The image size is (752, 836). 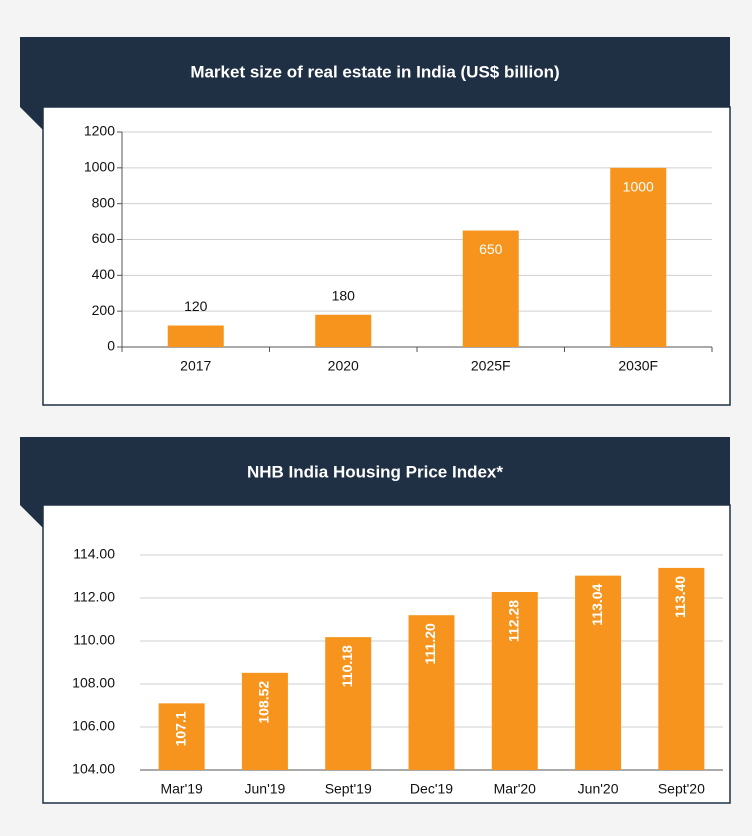 What do you see at coordinates (93, 769) in the screenshot?
I see `y-tick-label: 104.00` at bounding box center [93, 769].